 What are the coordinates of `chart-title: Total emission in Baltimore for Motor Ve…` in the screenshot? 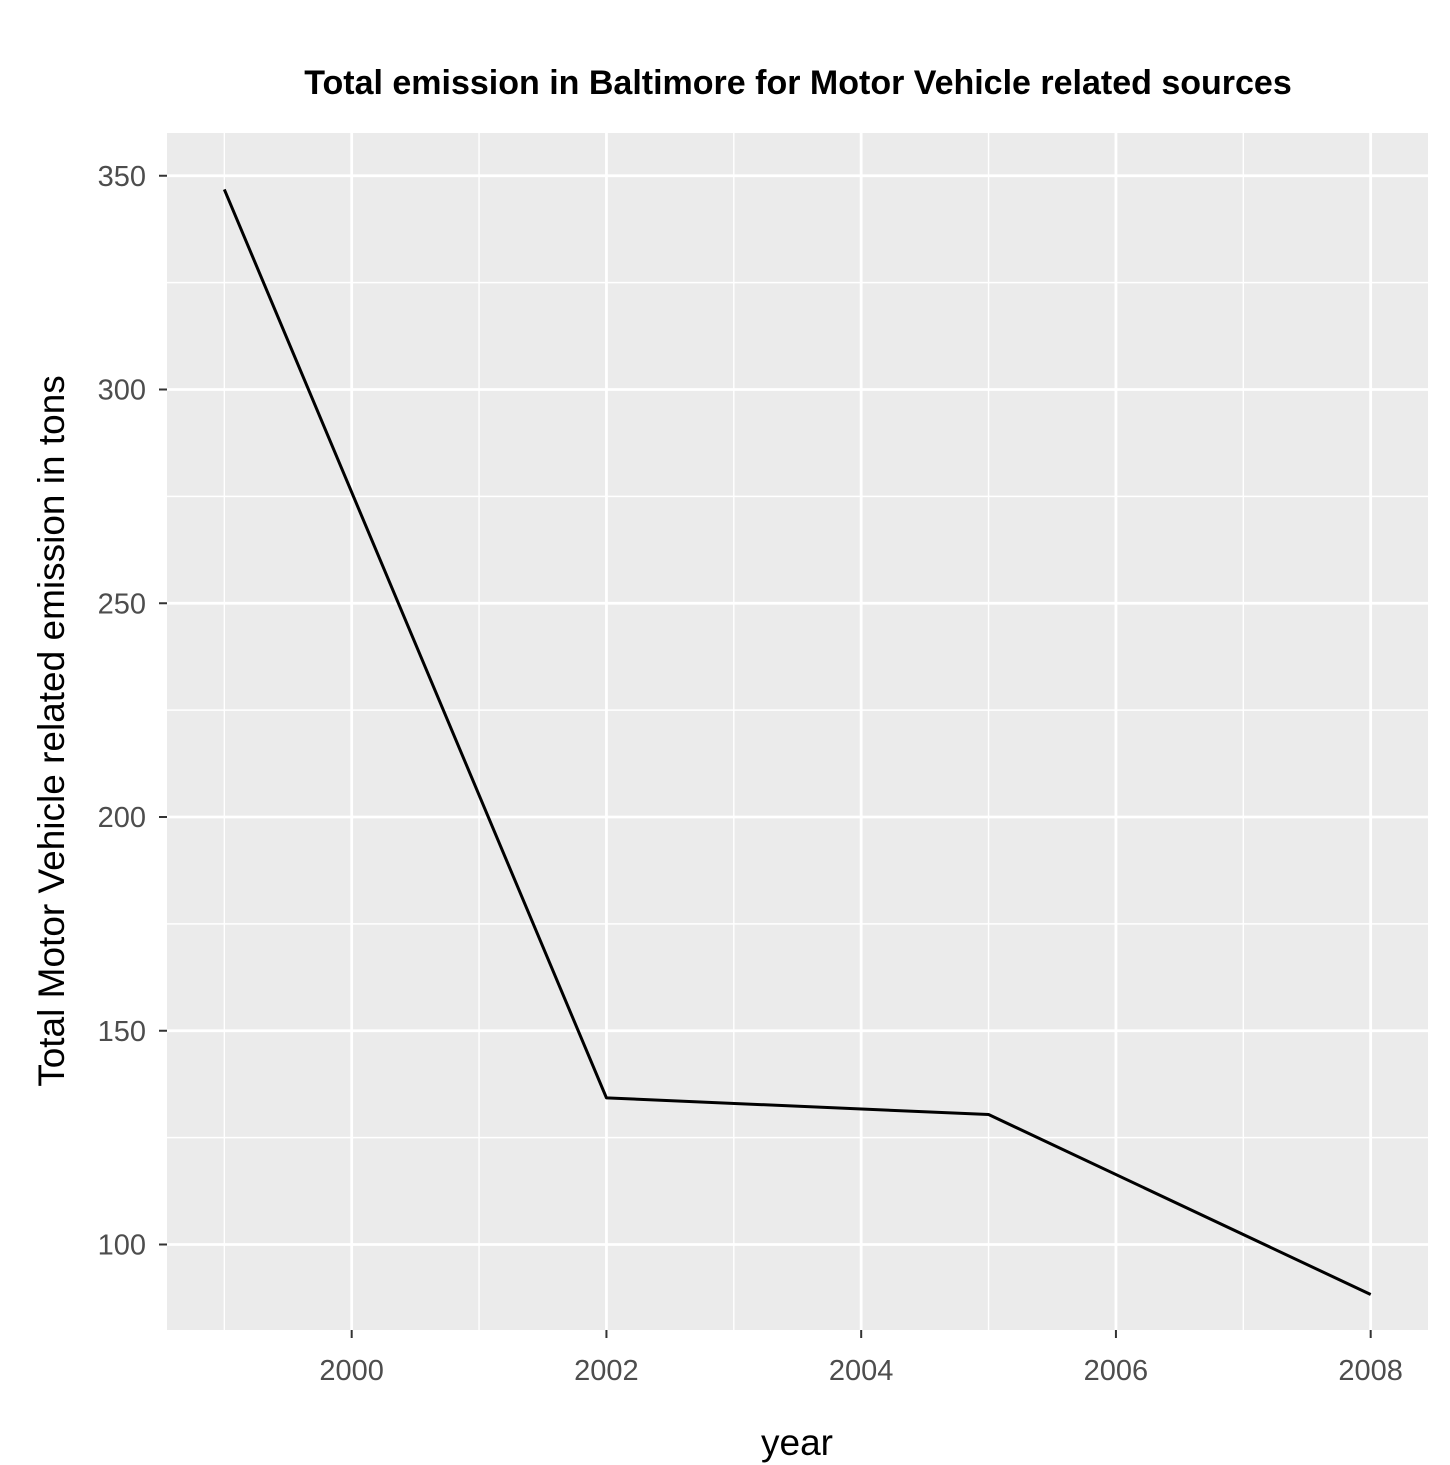 It's located at (798, 83).